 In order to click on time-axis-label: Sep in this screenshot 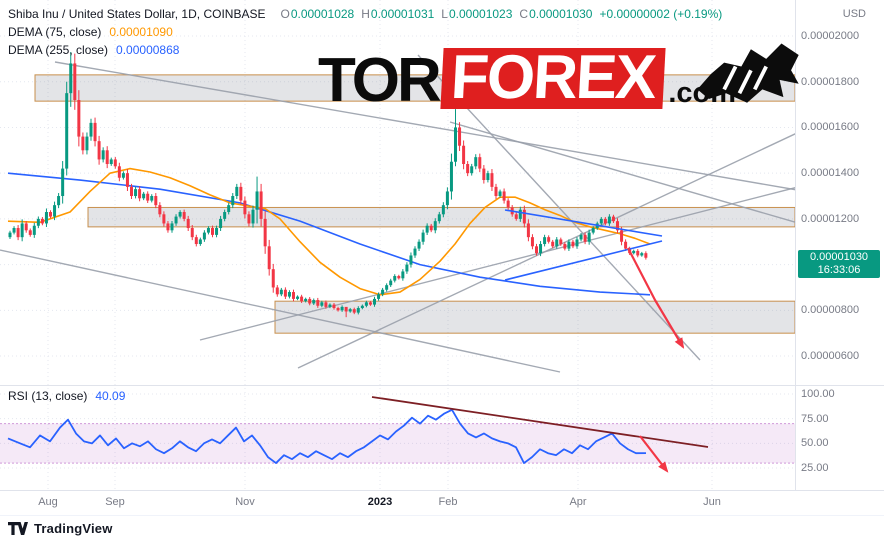, I will do `click(115, 502)`.